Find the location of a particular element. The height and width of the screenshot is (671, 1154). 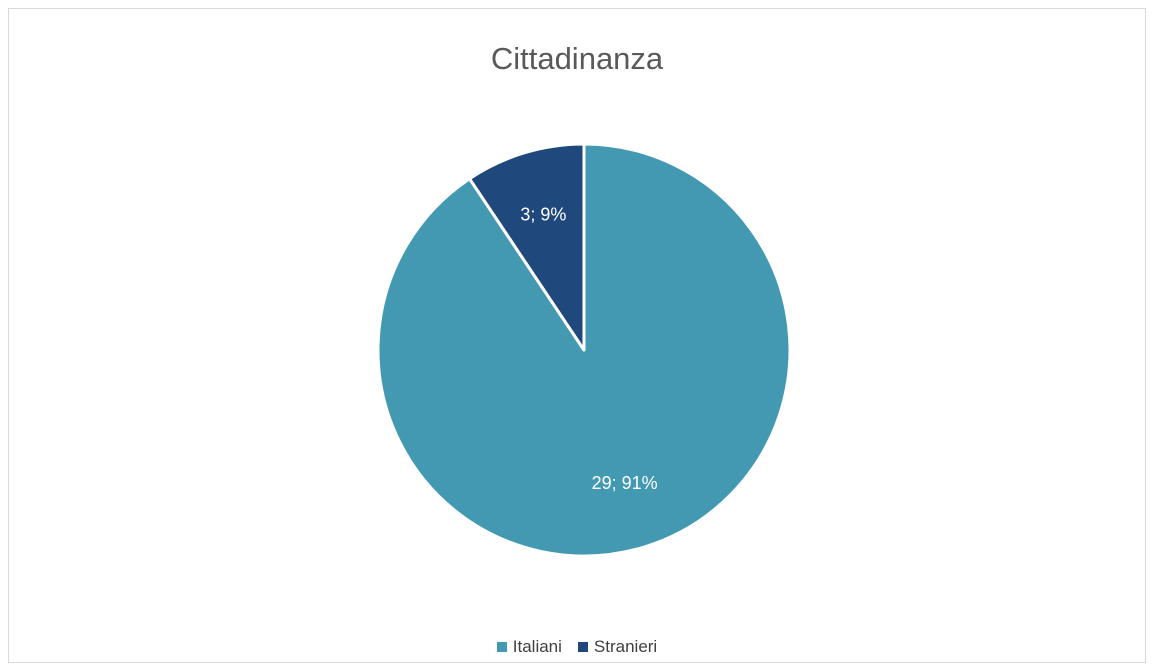

legend-label-stranieri: Stranieri is located at coordinates (625, 646).